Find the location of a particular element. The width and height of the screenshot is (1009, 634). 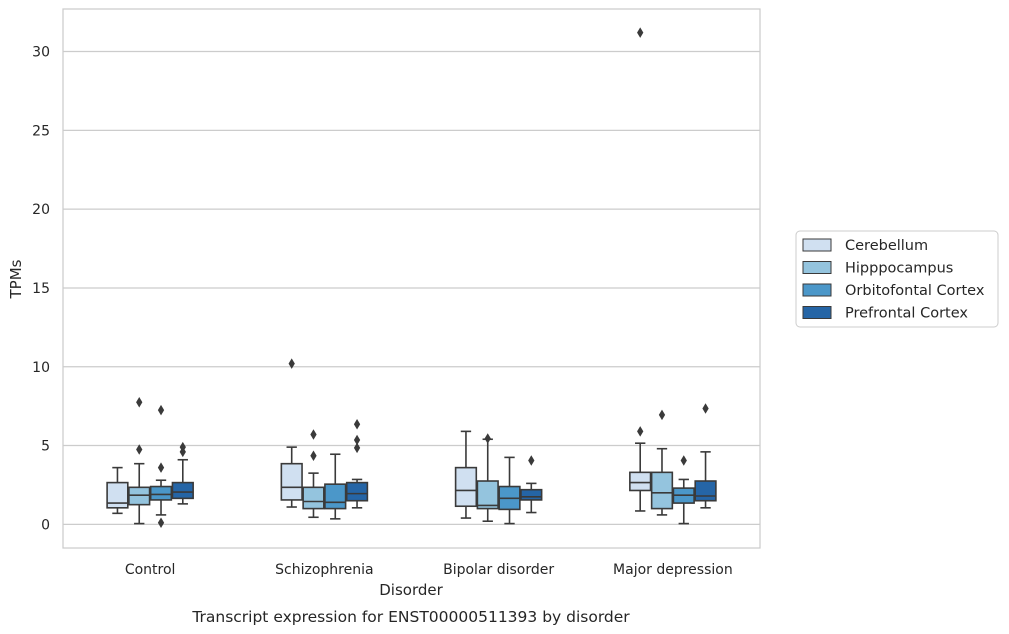

y-tick-label: 25 is located at coordinates (41, 131).